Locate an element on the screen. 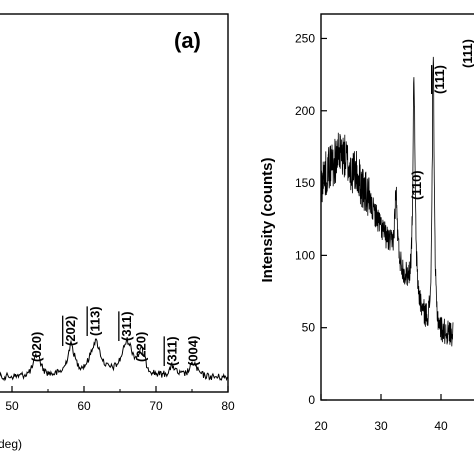 The image size is (474, 474). peak-label-a: (113) is located at coordinates (95, 321).